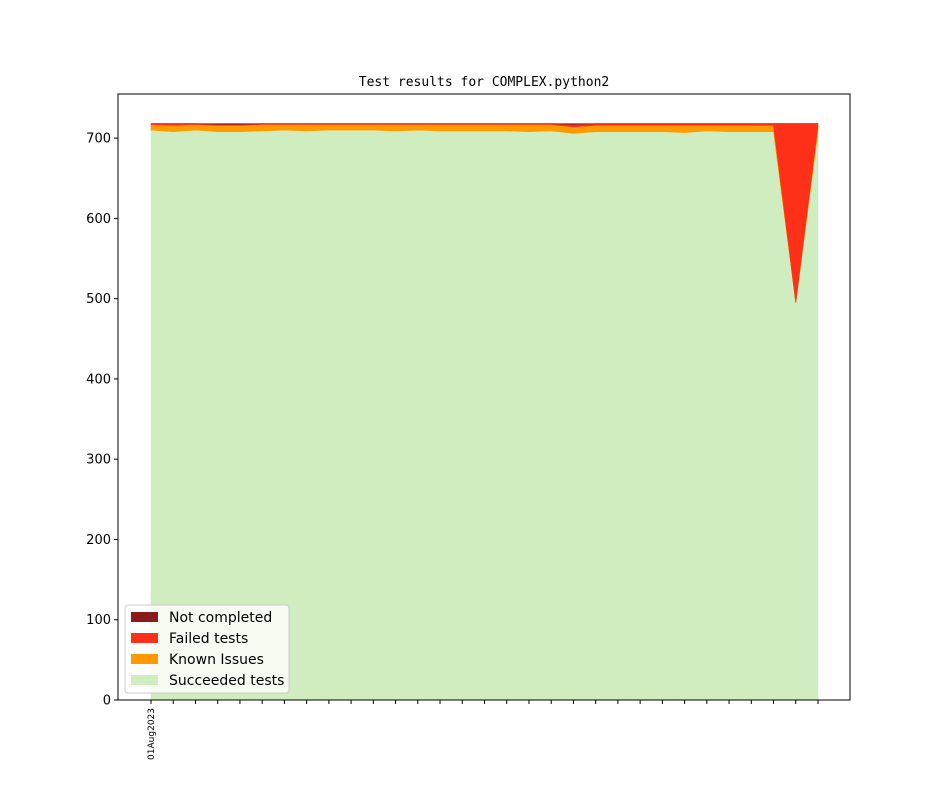 The width and height of the screenshot is (944, 787). I want to click on legend-label-failed: Failed tests, so click(208, 639).